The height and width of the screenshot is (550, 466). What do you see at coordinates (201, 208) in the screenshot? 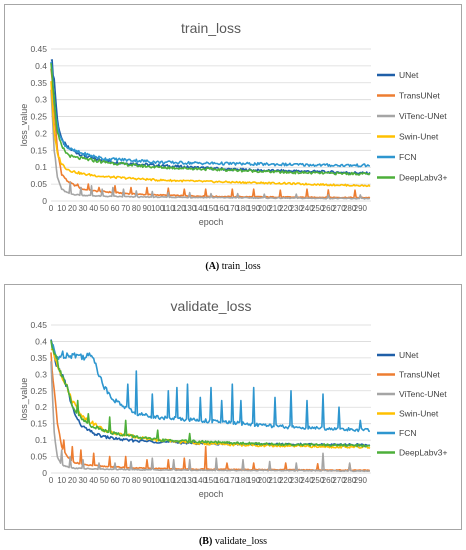
I see `x-tick-label: 140` at bounding box center [201, 208].